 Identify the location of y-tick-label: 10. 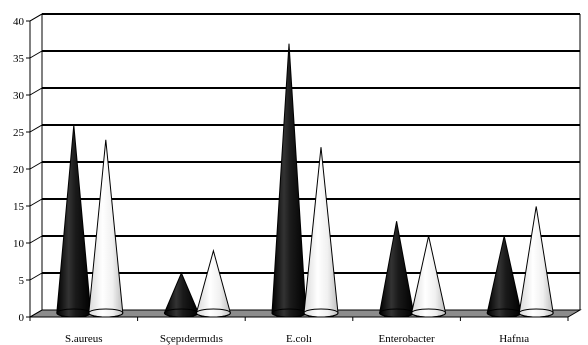
(19, 244).